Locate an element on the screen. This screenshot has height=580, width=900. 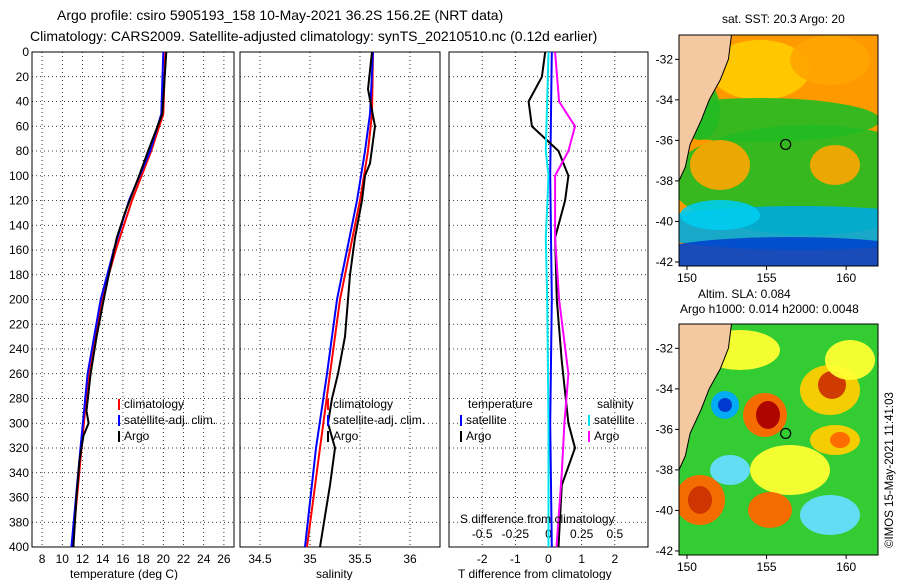
y-tick-label: 20 is located at coordinates (23, 77).